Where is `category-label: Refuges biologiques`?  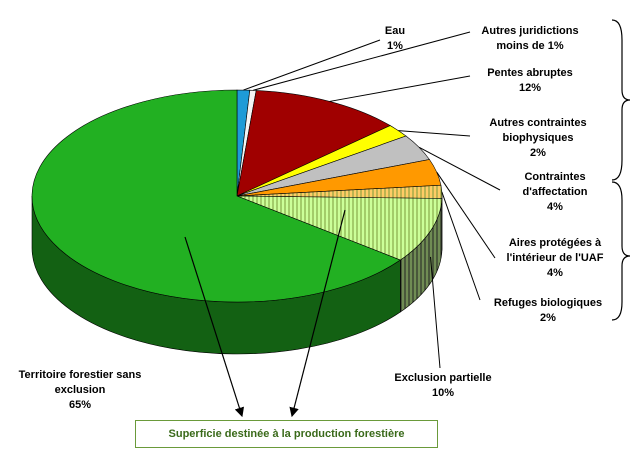 category-label: Refuges biologiques is located at coordinates (548, 303).